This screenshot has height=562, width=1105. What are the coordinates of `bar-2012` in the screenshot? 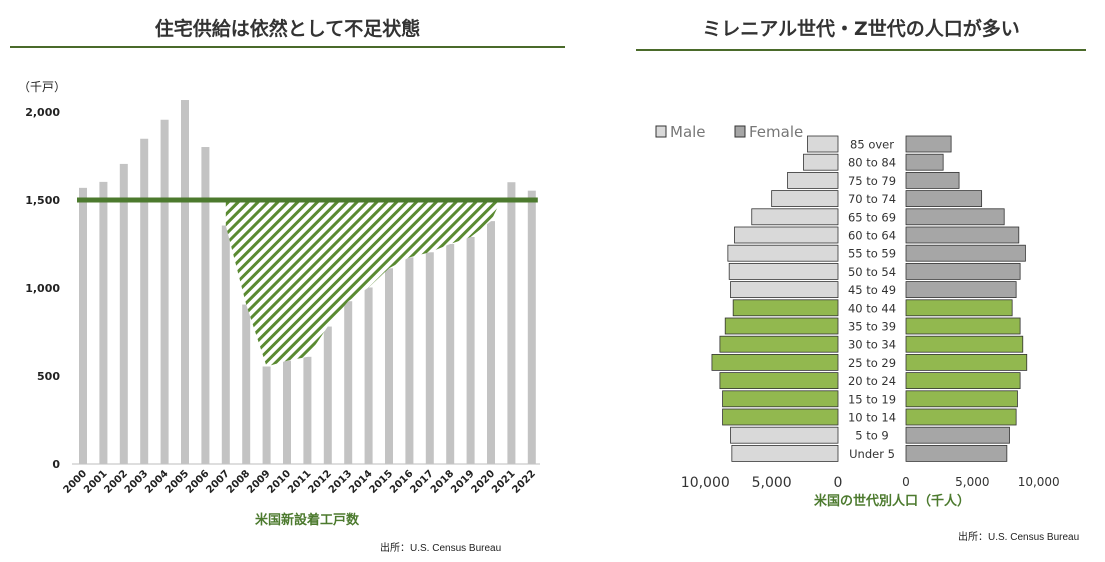 It's located at (327, 395).